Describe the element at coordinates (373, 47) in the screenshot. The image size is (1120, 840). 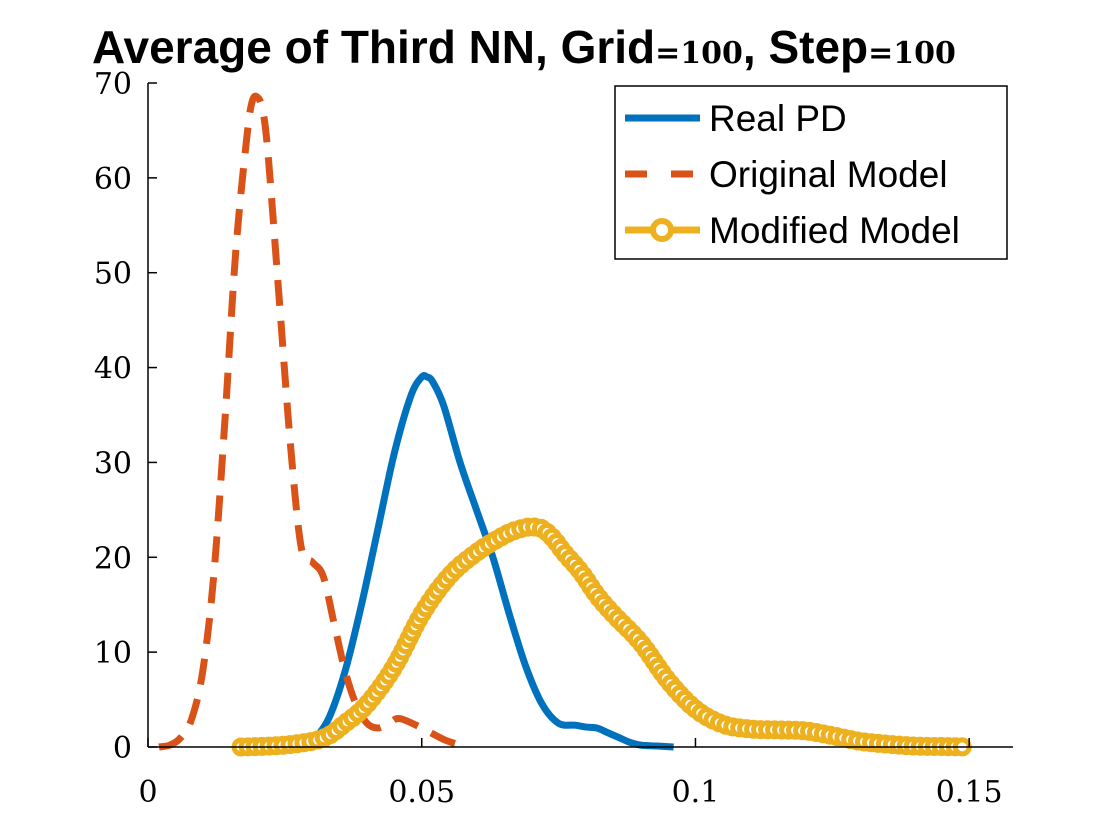
I see `title-part-0: Average of Third NN, Grid` at that location.